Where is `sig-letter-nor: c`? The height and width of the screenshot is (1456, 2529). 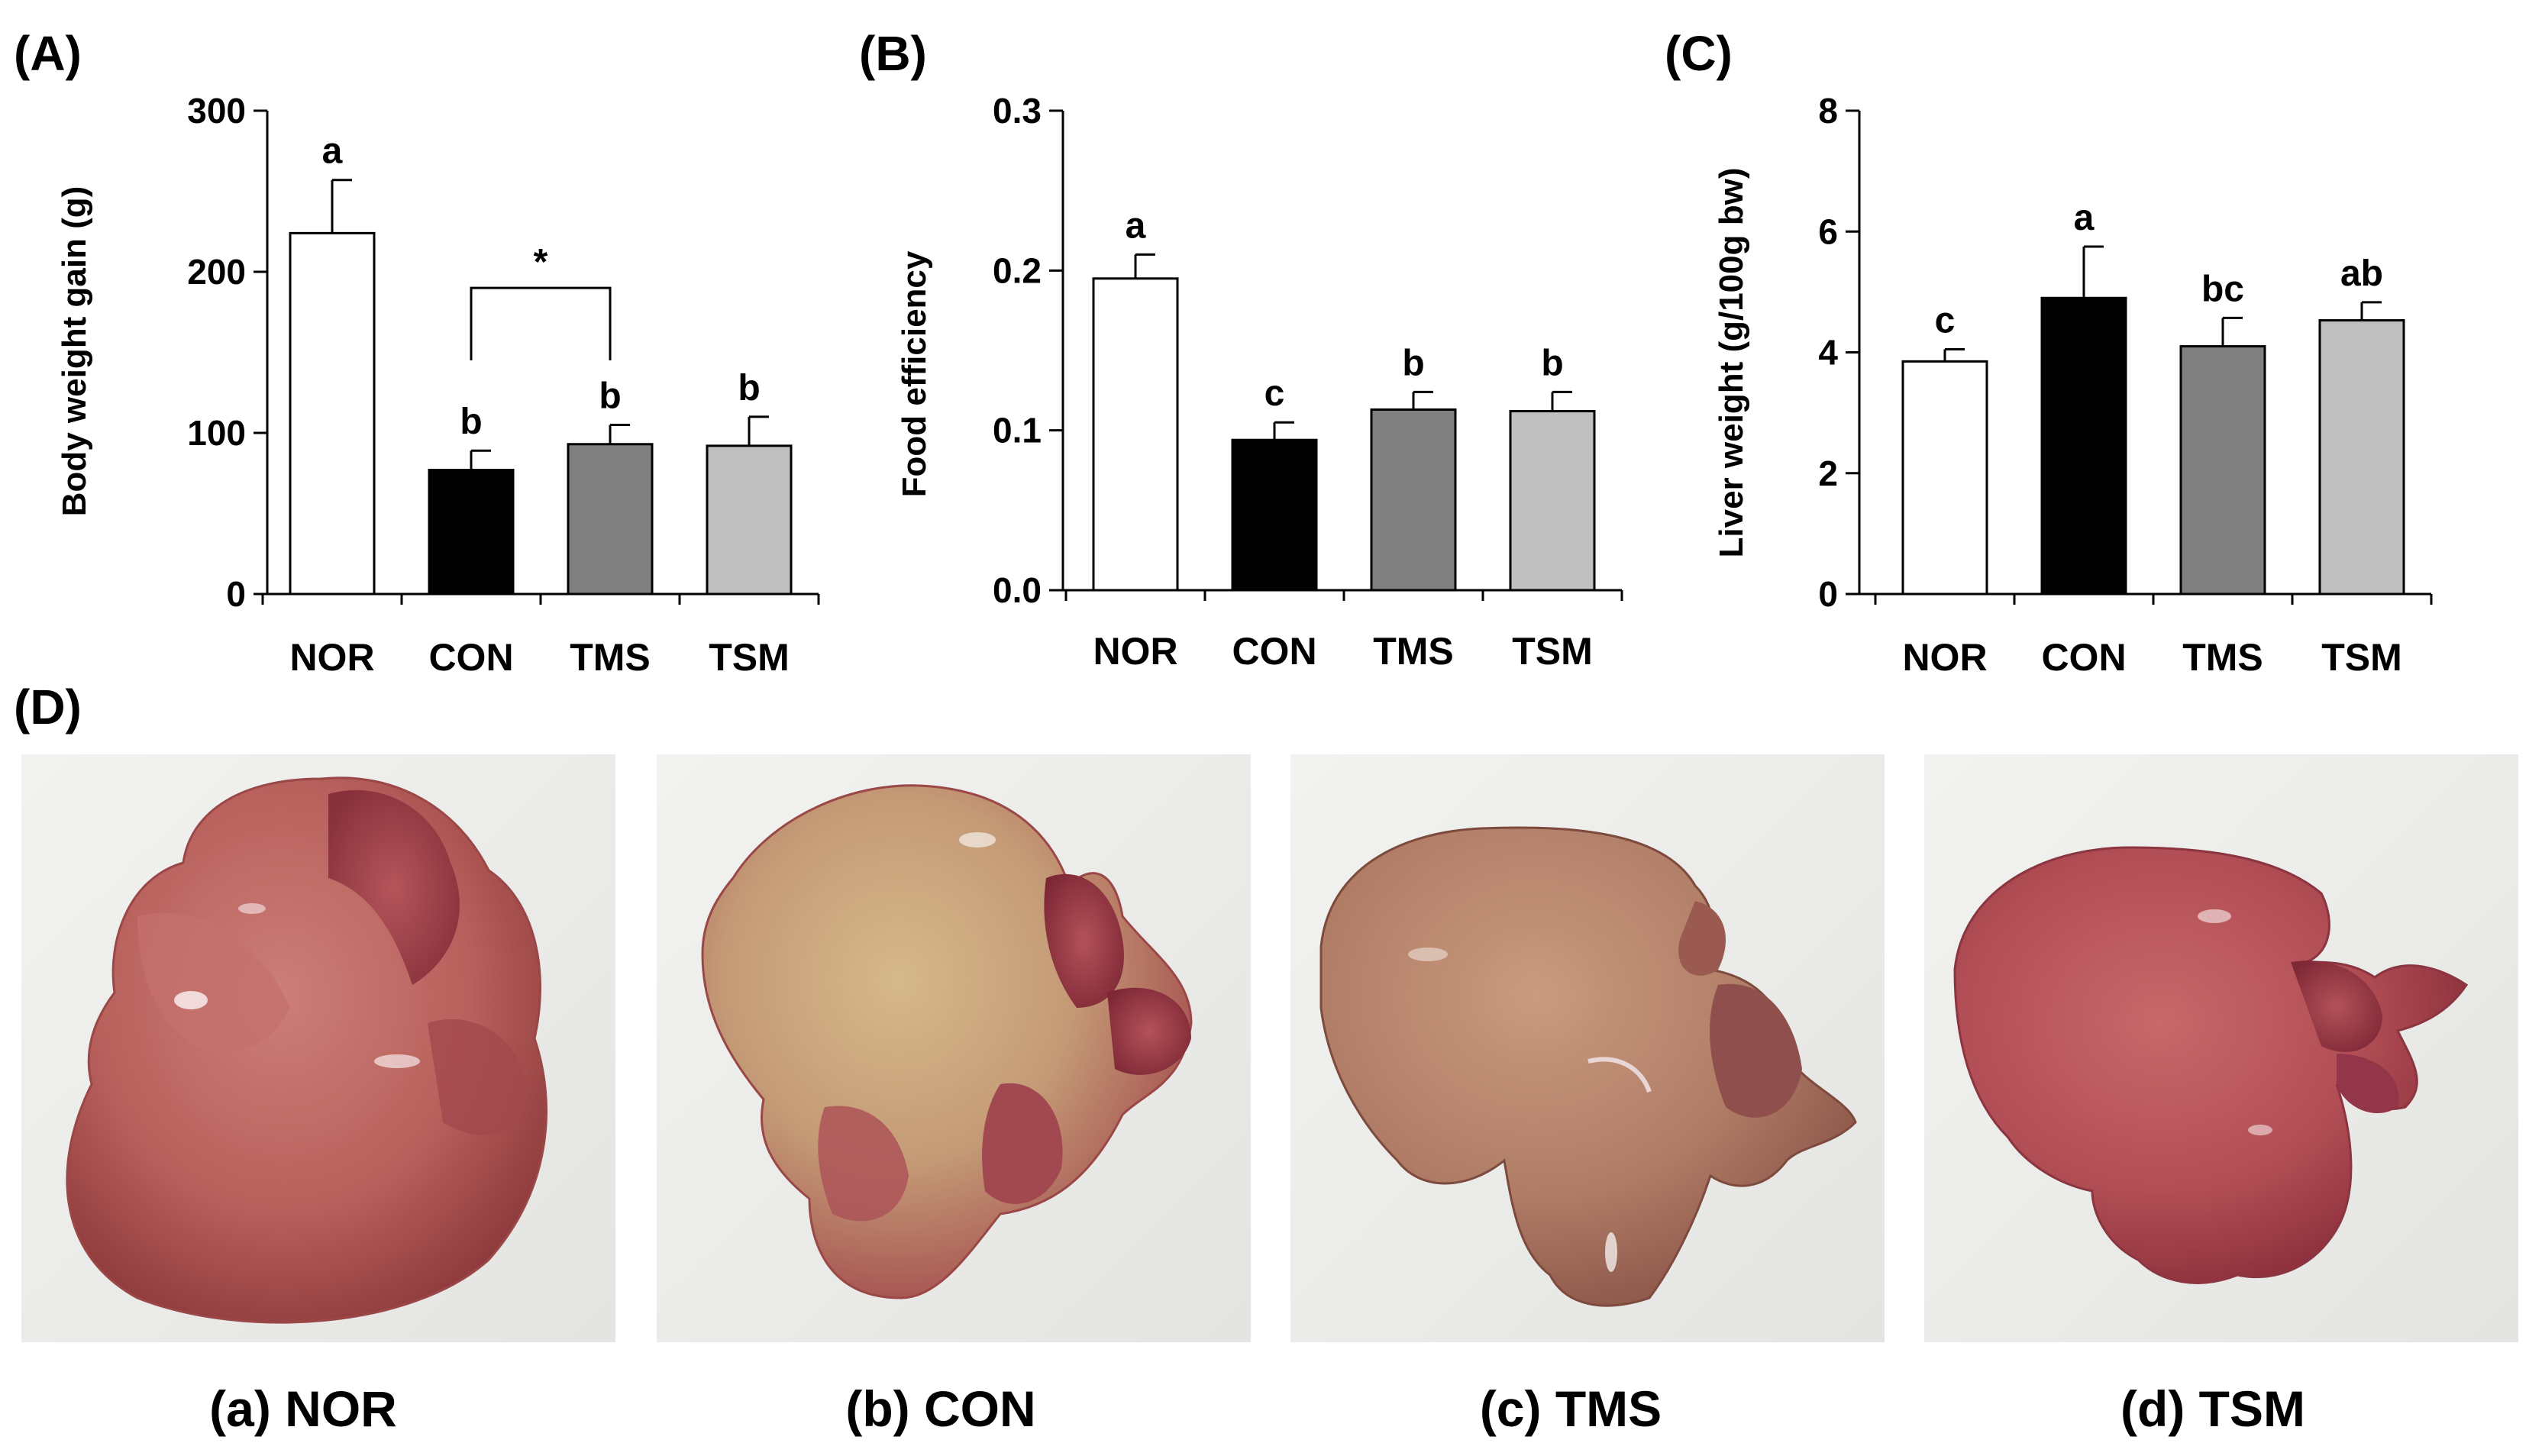
sig-letter-nor: c is located at coordinates (1945, 321).